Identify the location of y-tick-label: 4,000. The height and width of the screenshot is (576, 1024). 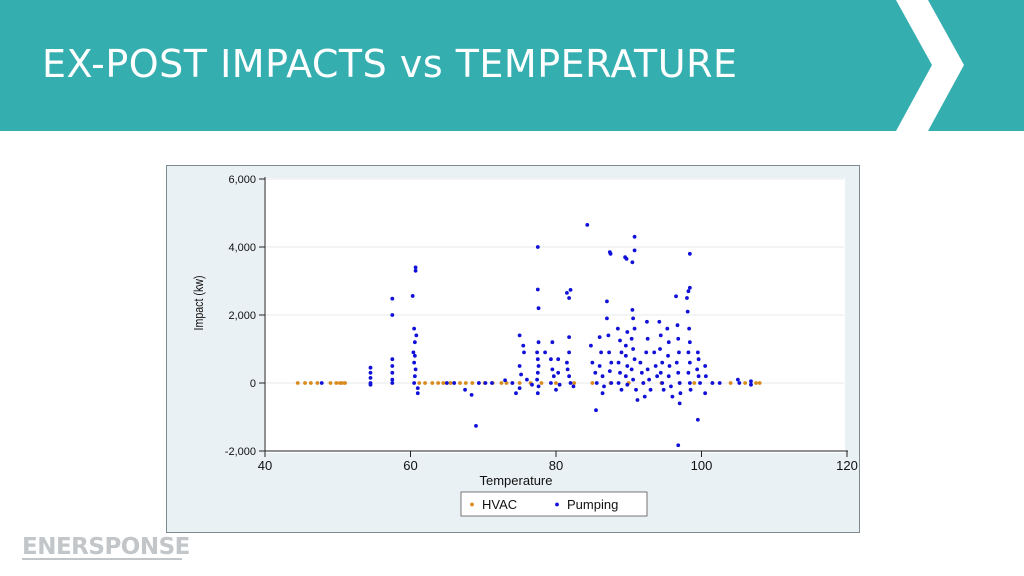
(242, 248).